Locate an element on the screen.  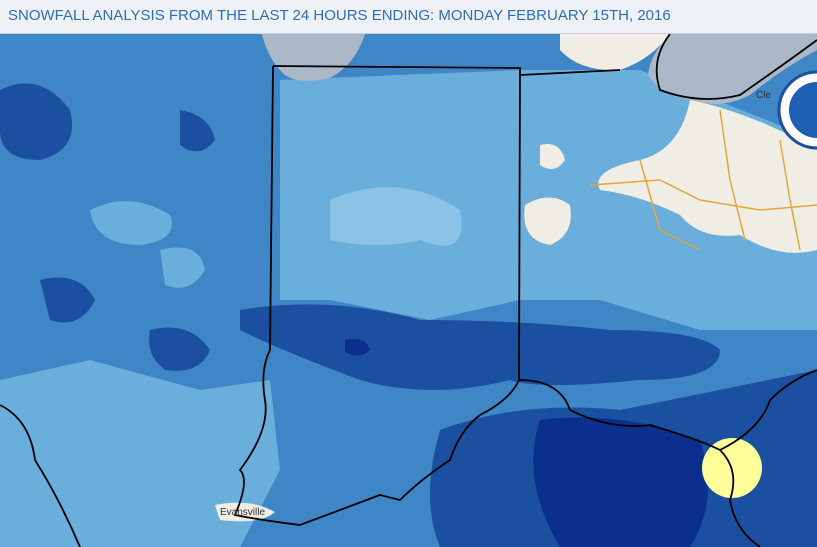
roads is located at coordinates (703, 180).